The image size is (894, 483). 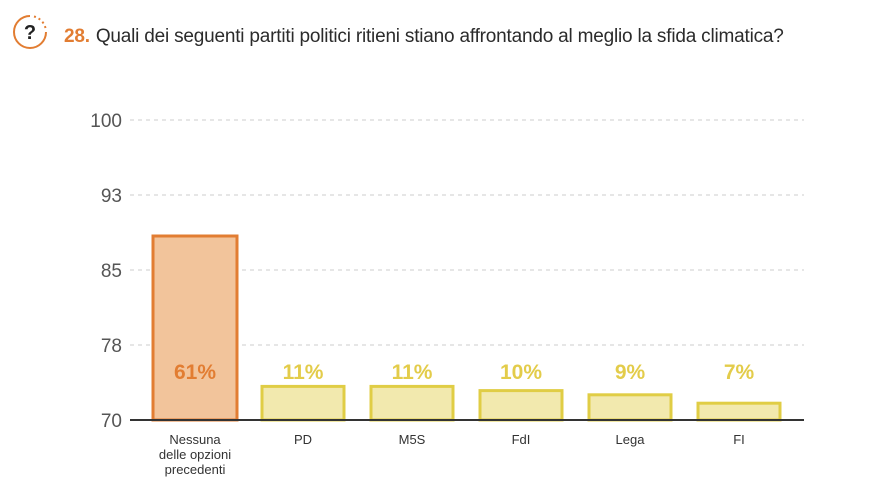 I want to click on question-number: 28., so click(x=77, y=36).